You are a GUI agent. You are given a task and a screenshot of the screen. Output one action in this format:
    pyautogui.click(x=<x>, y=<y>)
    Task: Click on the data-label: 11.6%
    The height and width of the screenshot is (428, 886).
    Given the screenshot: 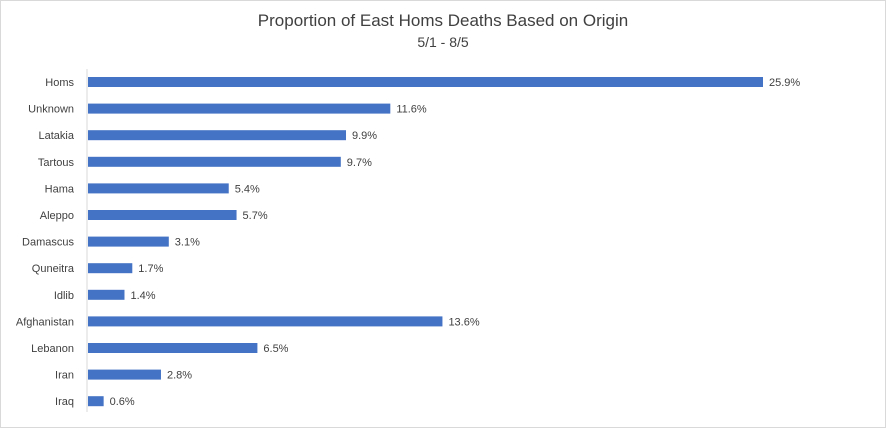 What is the action you would take?
    pyautogui.click(x=411, y=110)
    